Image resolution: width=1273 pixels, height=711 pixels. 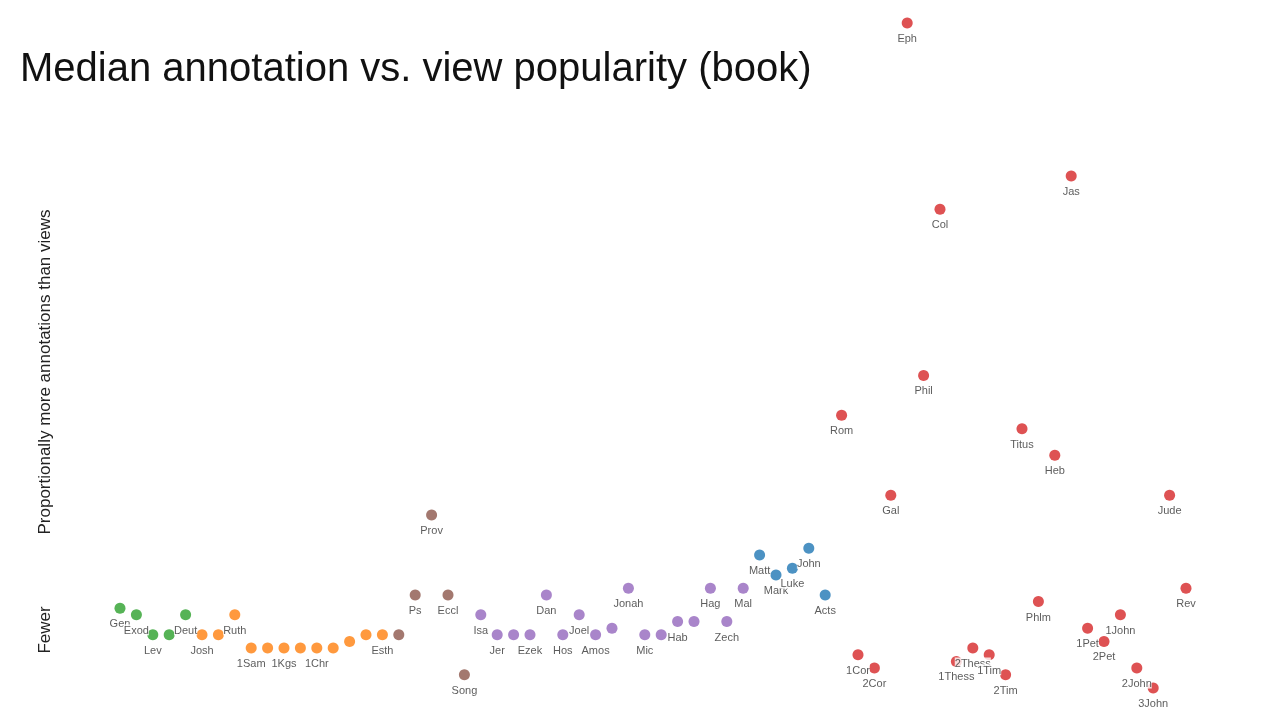 I want to click on x-tick-label: 1Sam, so click(x=251, y=663).